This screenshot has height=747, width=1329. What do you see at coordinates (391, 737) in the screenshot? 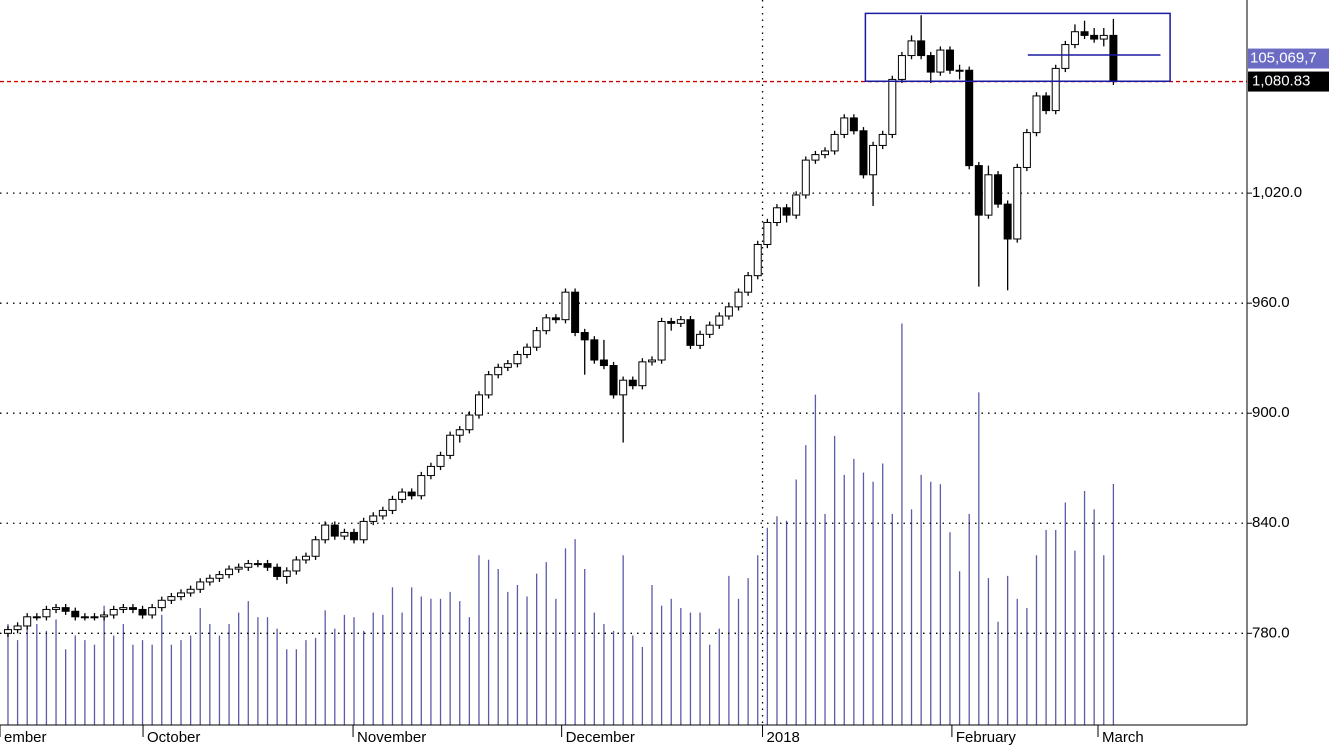
I see `x-tick-label: November` at bounding box center [391, 737].